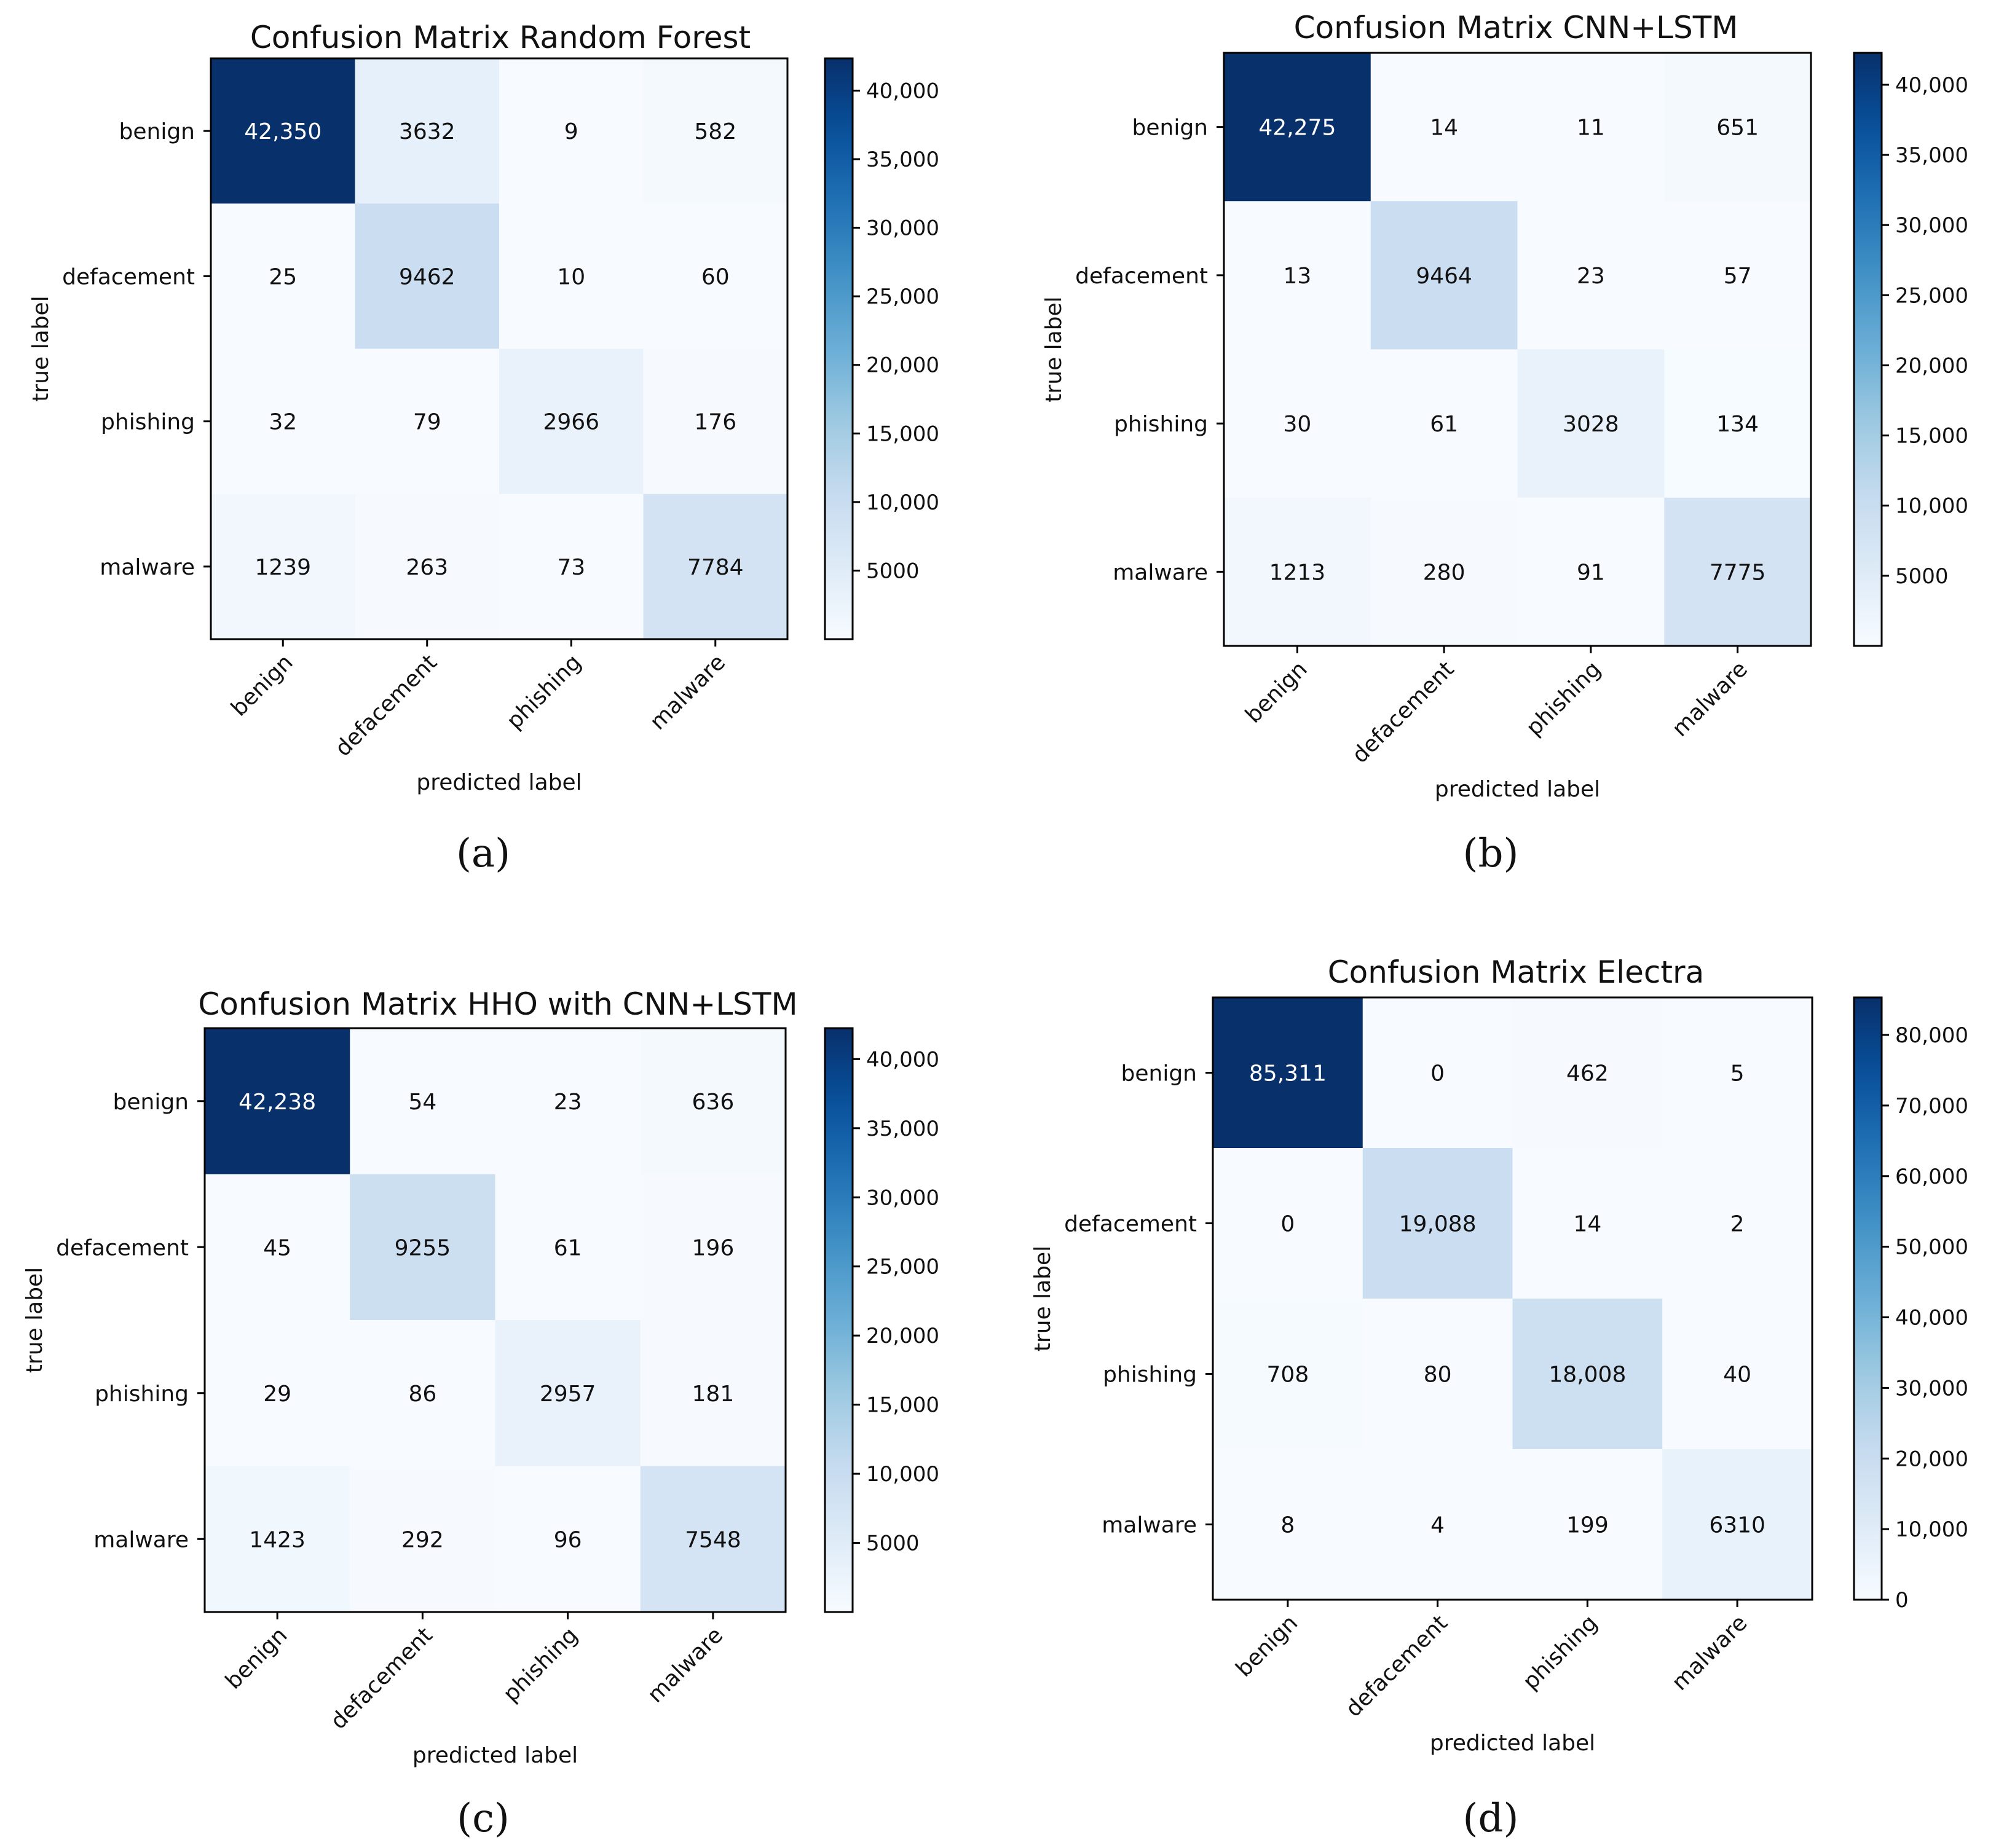 This screenshot has width=1996, height=1848. I want to click on cell-value-label: 9, so click(571, 131).